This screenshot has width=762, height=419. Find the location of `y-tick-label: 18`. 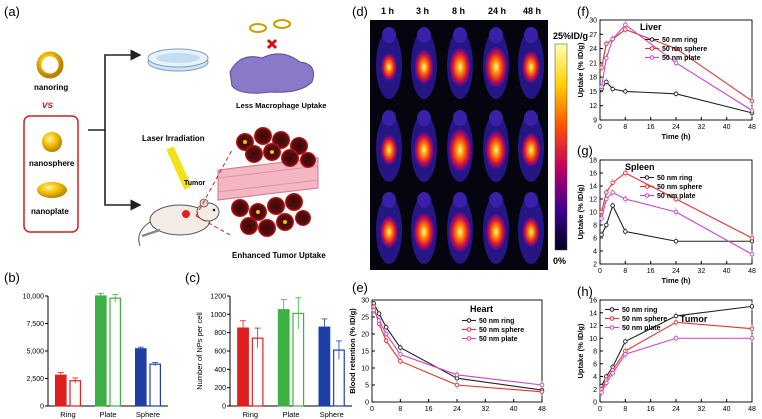

y-tick-label: 18 is located at coordinates (593, 161).